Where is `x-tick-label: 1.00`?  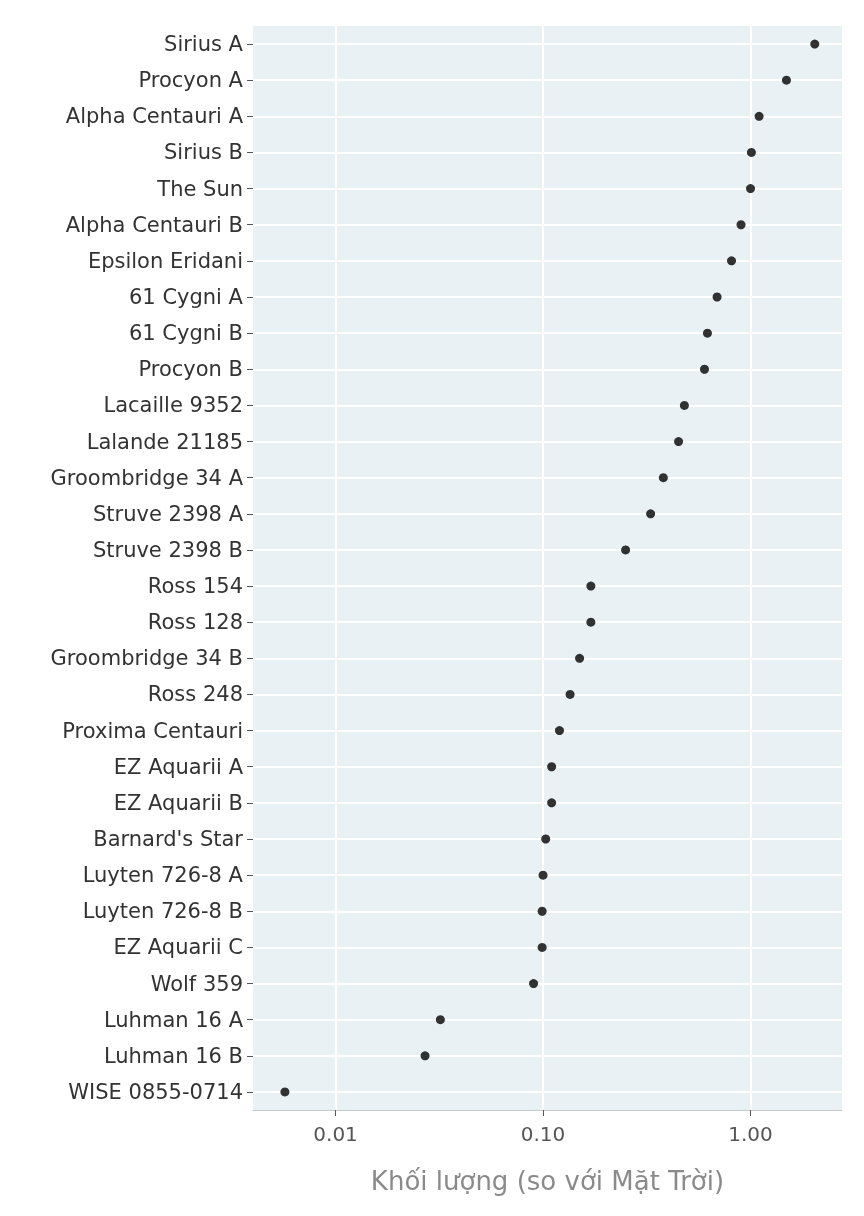 x-tick-label: 1.00 is located at coordinates (750, 1134).